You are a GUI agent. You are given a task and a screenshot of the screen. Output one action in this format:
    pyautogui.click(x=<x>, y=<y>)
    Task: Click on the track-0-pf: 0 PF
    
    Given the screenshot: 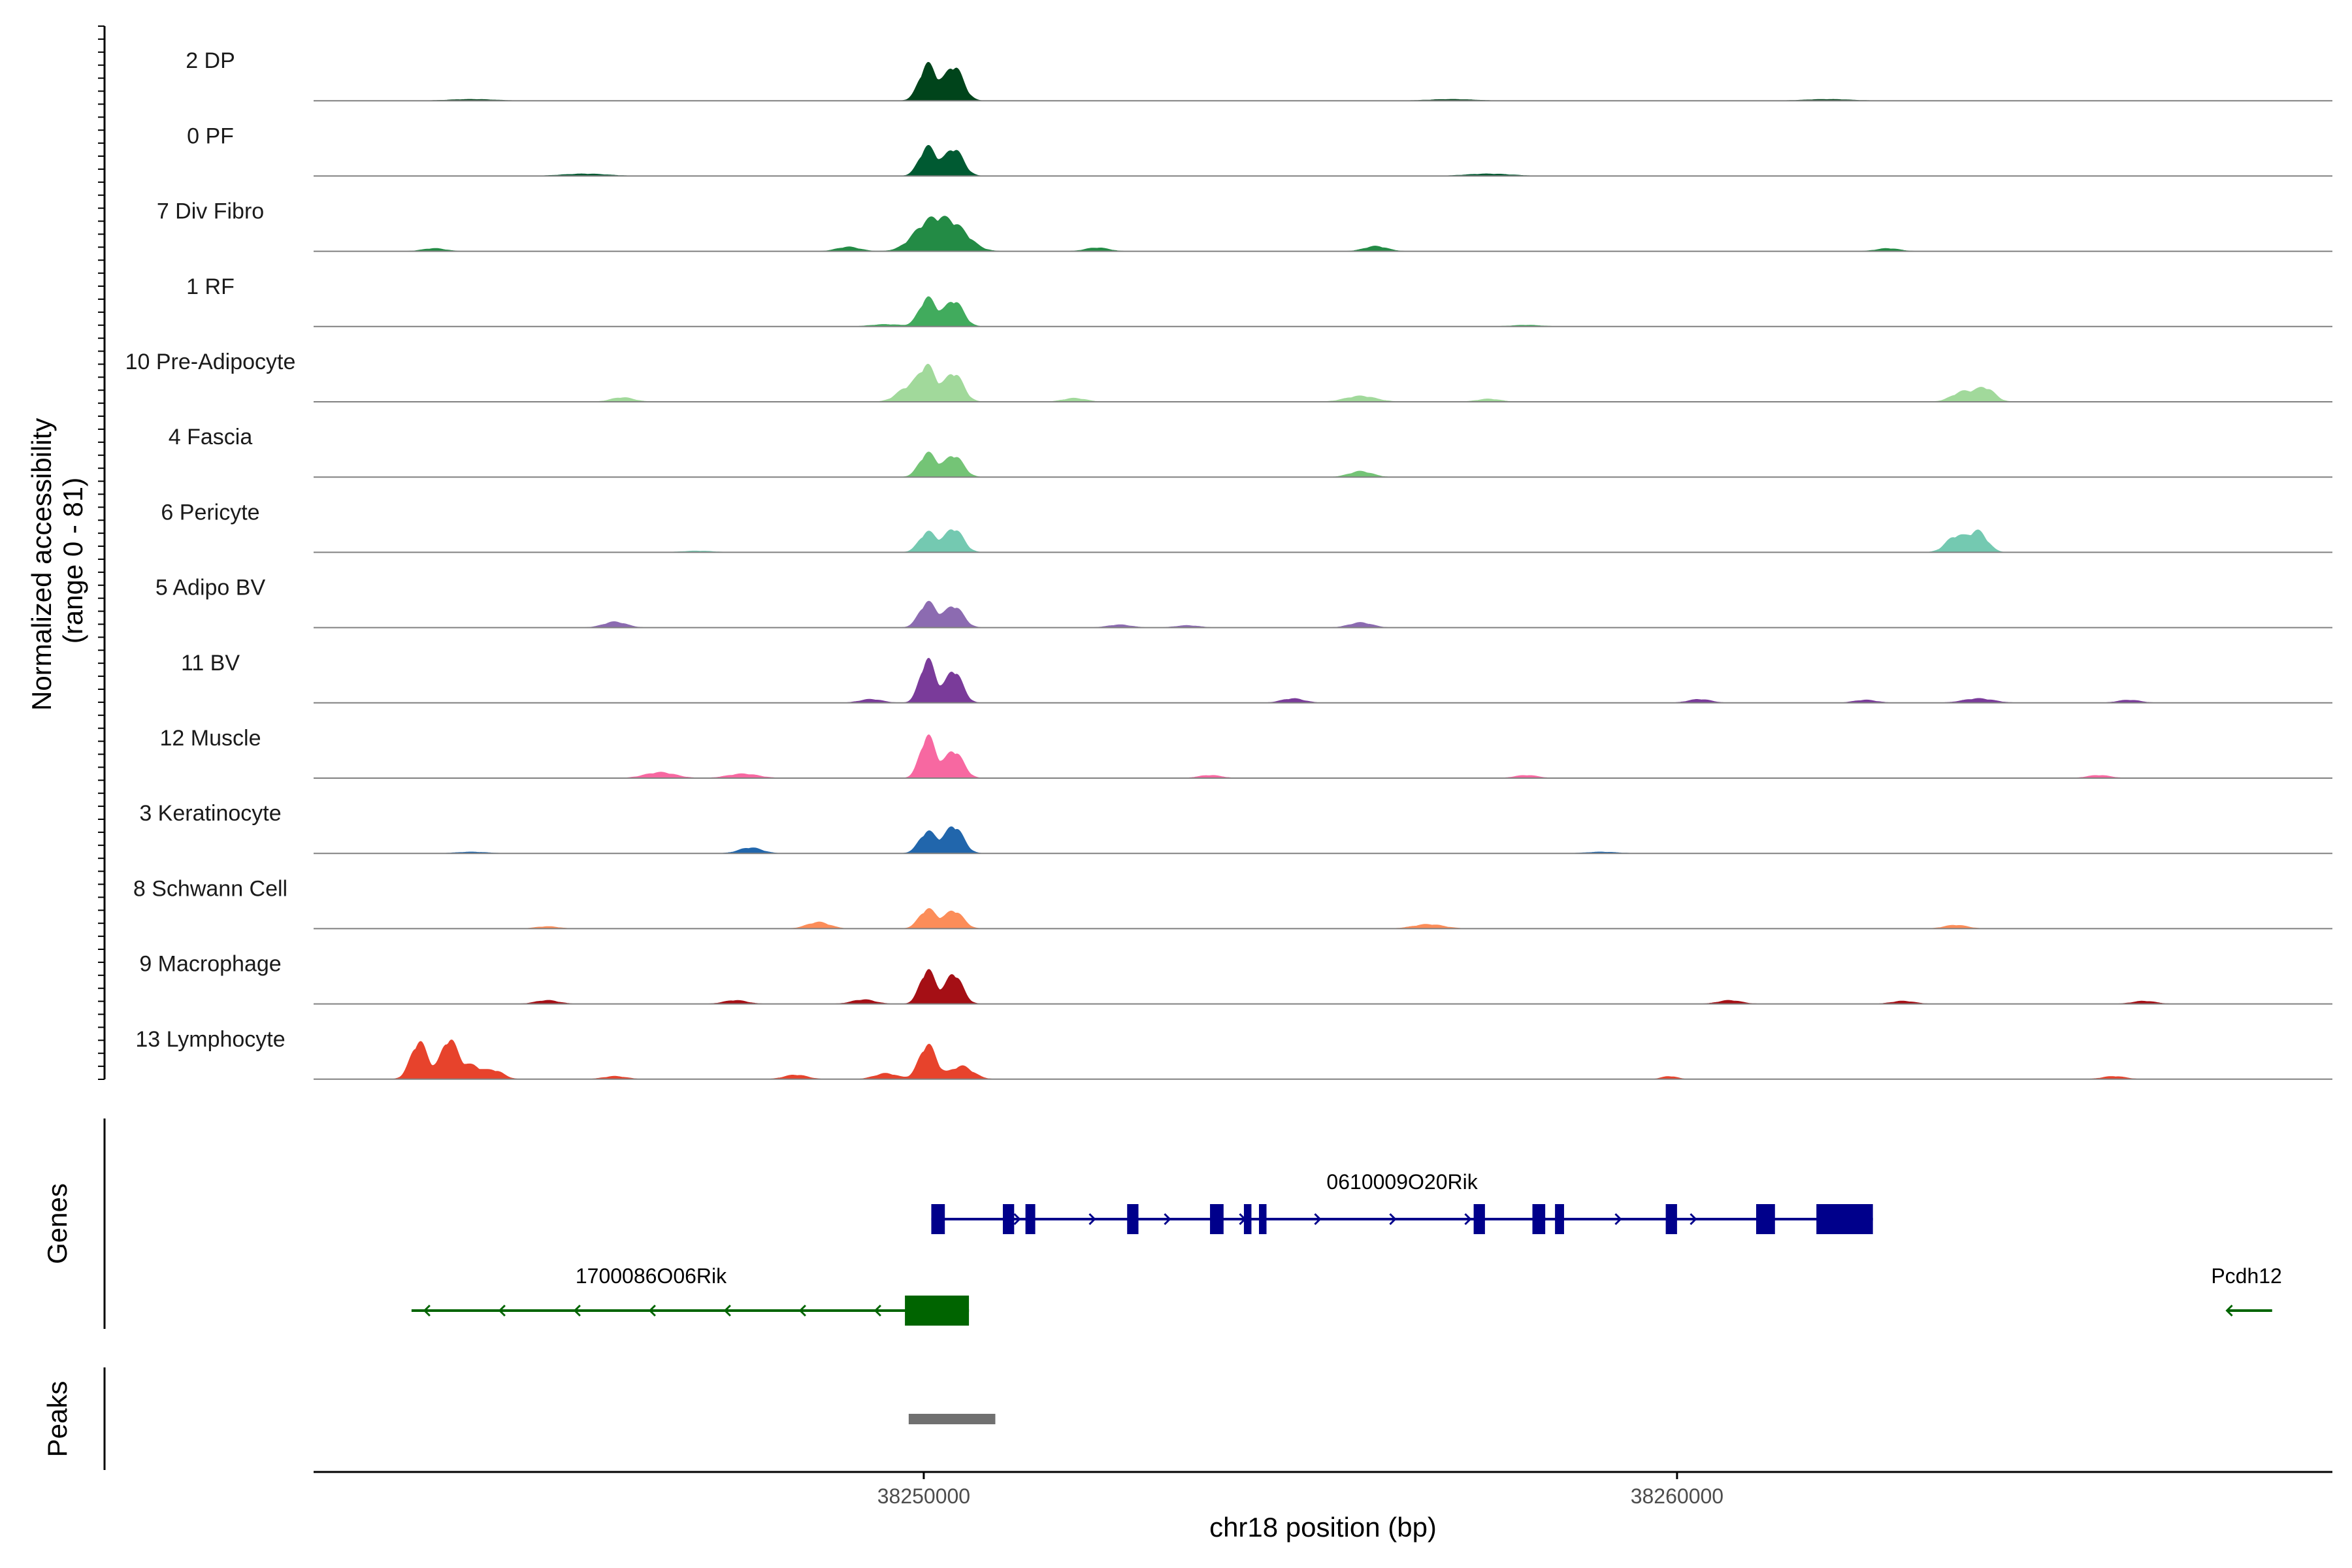 What is the action you would take?
    pyautogui.click(x=1259, y=150)
    